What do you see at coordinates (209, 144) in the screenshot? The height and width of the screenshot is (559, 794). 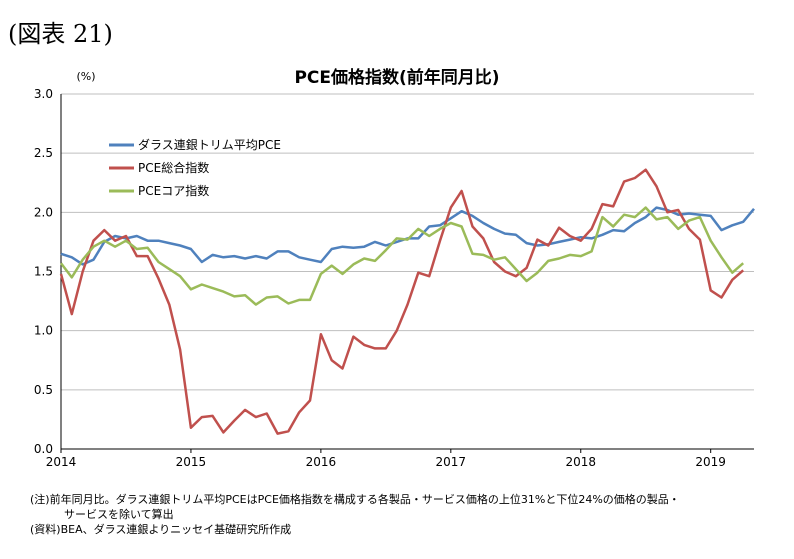 I see `legend-label-1: ダラス連銀トリム平均PCE` at bounding box center [209, 144].